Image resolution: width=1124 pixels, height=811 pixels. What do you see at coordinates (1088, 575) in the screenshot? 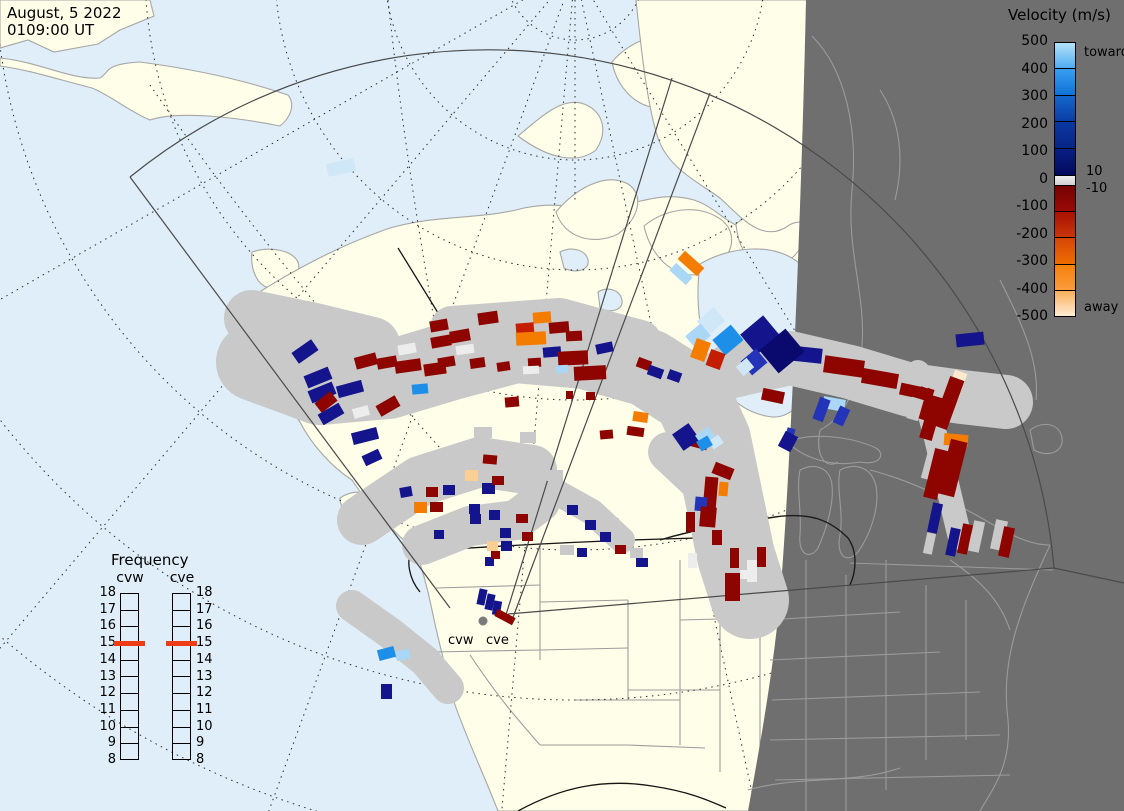
I see `fan-east-edge-ext` at bounding box center [1088, 575].